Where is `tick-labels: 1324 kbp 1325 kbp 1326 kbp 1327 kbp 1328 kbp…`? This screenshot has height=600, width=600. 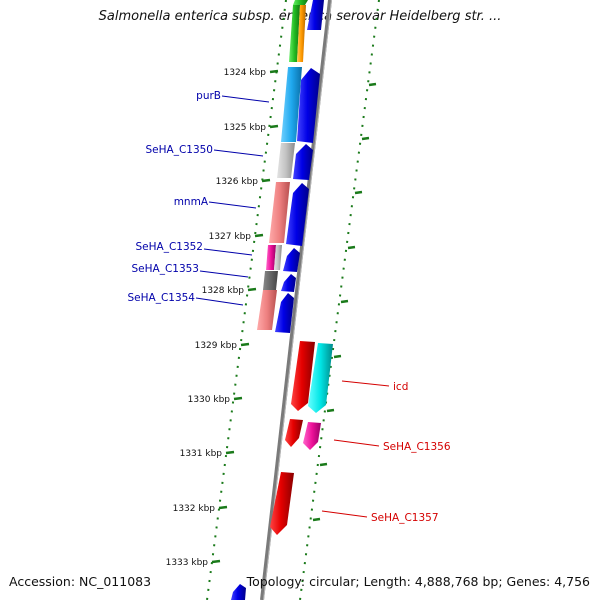
tick-labels: 1324 kbp 1325 kbp 1326 kbp 1327 kbp 1328 kbp… is located at coordinates (216, 318).